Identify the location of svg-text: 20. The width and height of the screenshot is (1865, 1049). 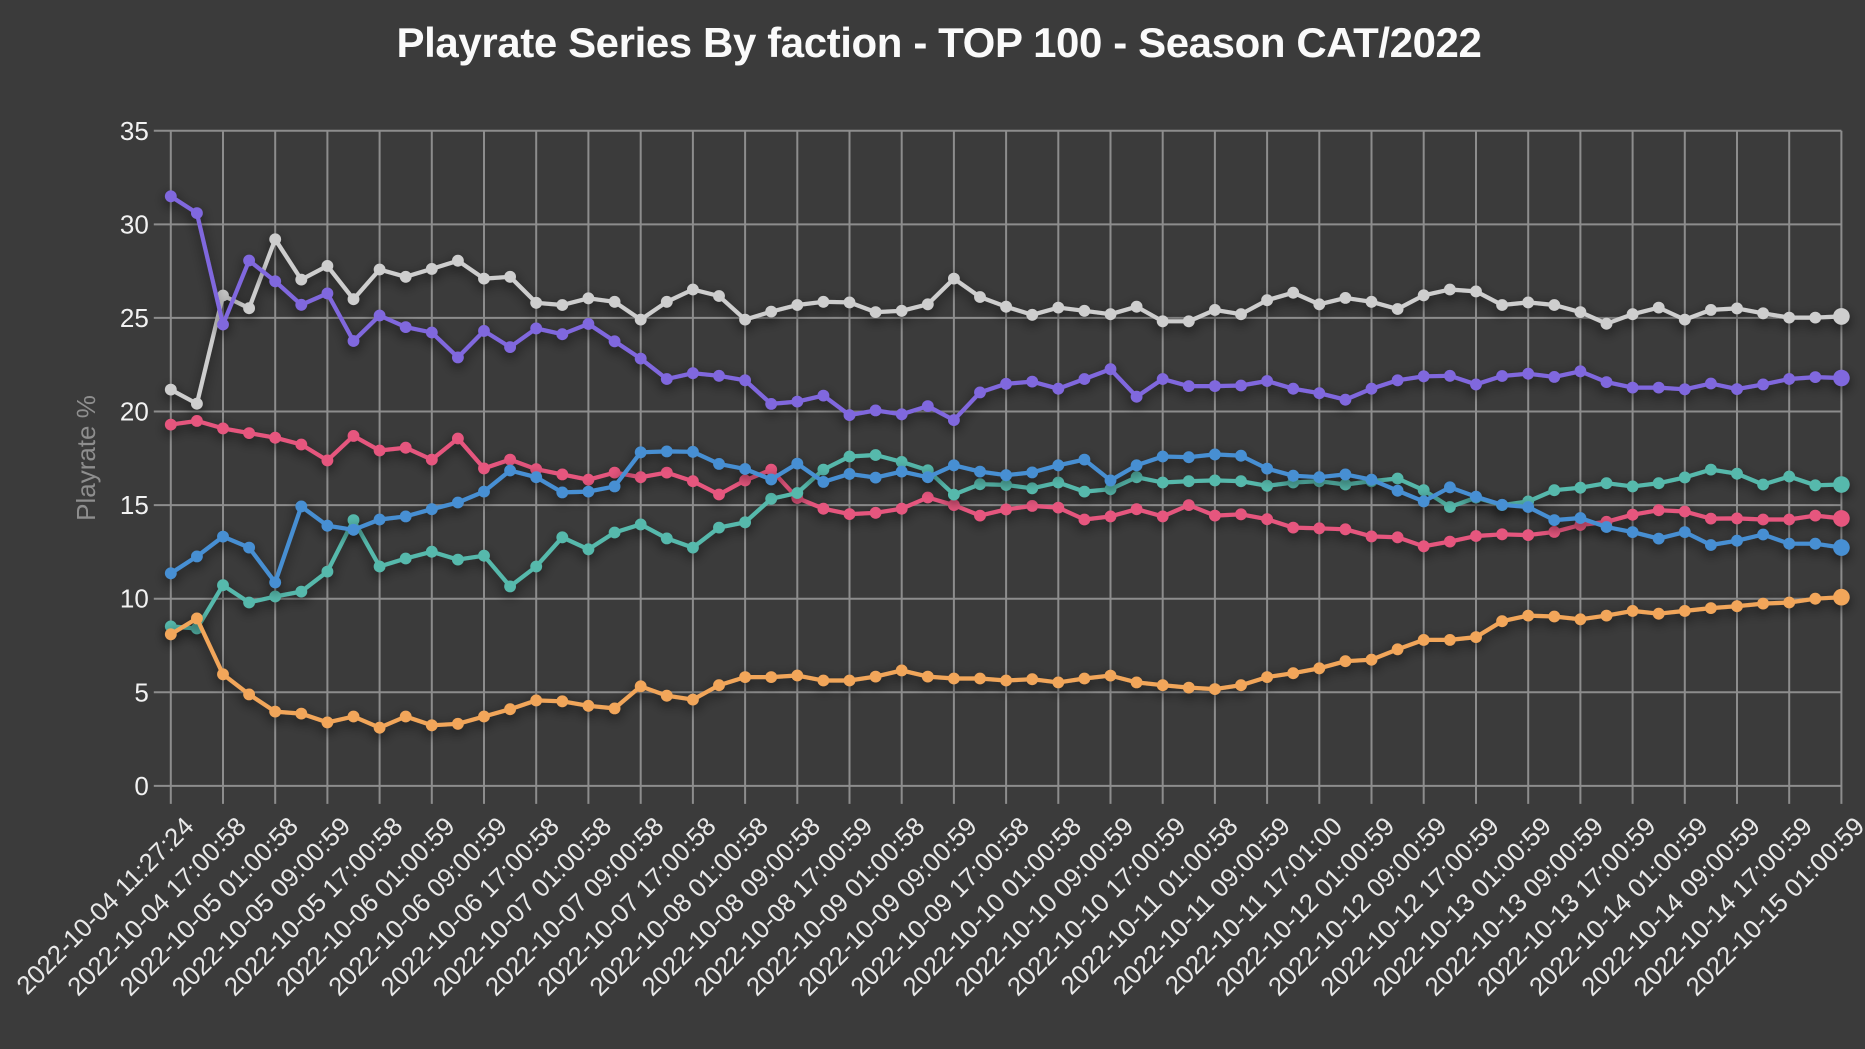
(134, 412).